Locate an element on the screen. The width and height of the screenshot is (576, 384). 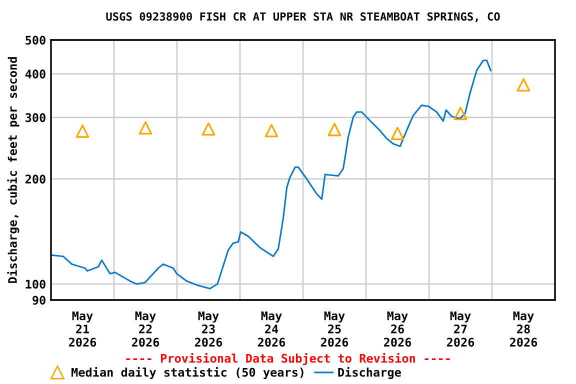
text: ---- Provisional Data Subject to Revision ---- is located at coordinates (288, 359).